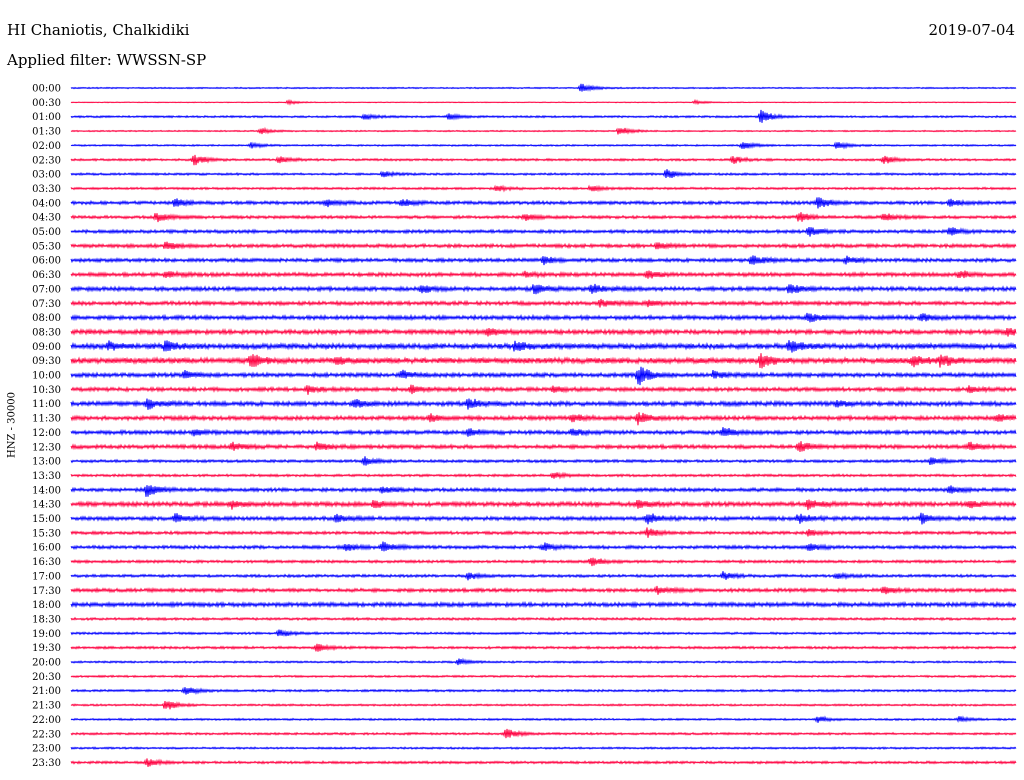 The image size is (1024, 780). Describe the element at coordinates (46, 275) in the screenshot. I see `time-label: 06:30` at that location.